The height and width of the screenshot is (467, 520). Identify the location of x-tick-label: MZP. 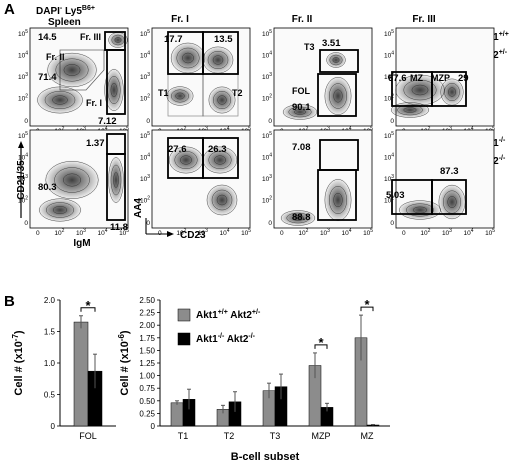
(321, 436).